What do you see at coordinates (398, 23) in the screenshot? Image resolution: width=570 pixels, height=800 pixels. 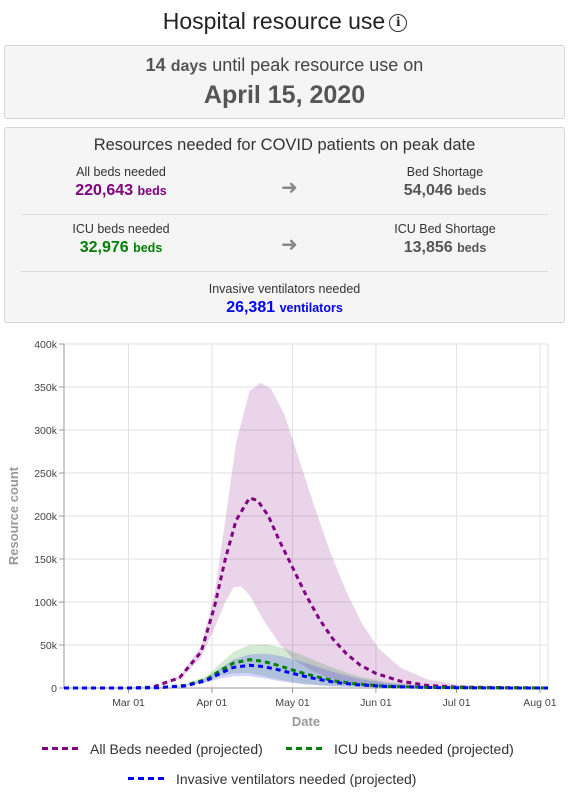 I see `info-circle-icon: i` at bounding box center [398, 23].